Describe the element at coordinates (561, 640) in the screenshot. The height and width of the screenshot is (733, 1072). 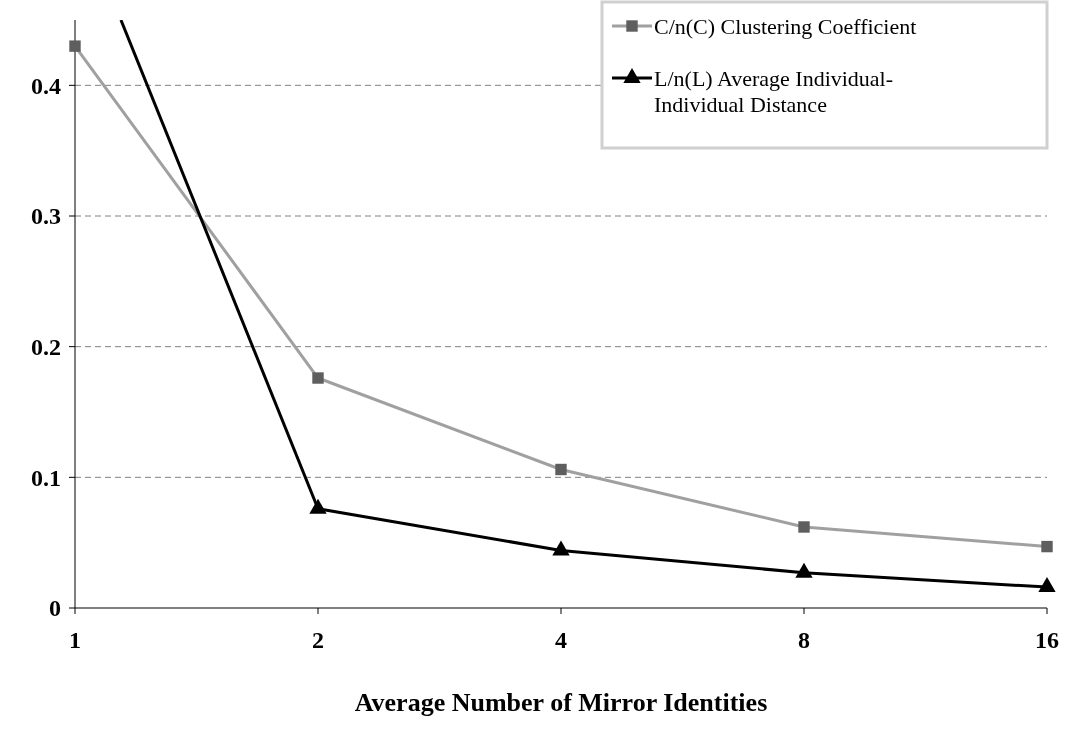
I see `x-tick-label: 4` at that location.